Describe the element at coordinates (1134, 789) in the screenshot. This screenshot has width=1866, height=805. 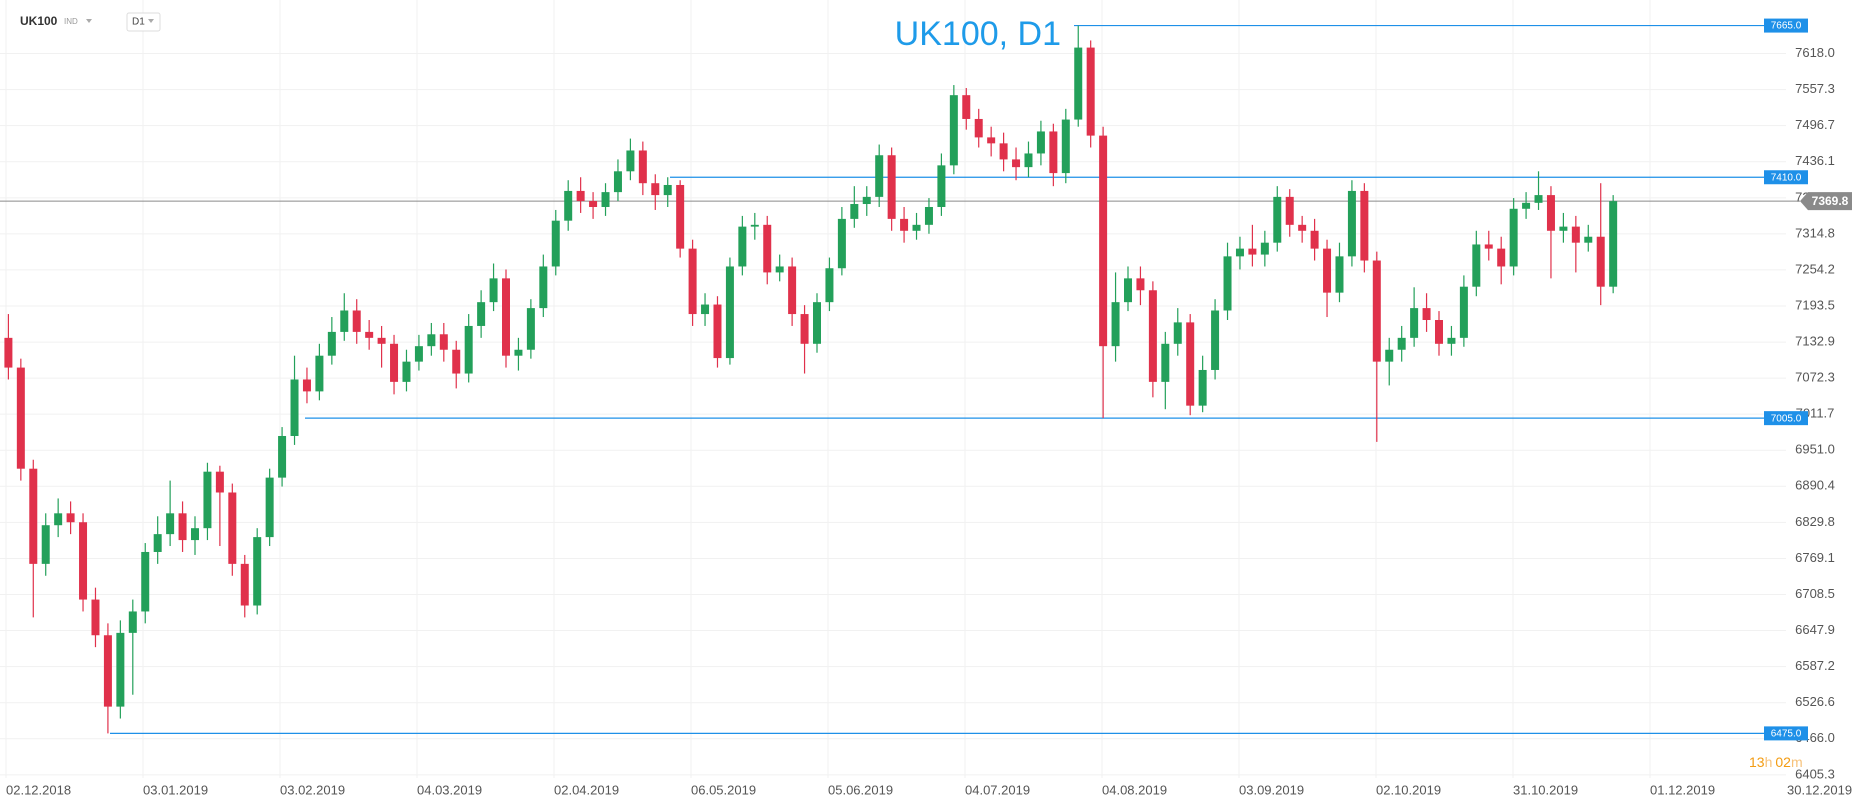
I see `x-tick-label: 04.08.2019` at that location.